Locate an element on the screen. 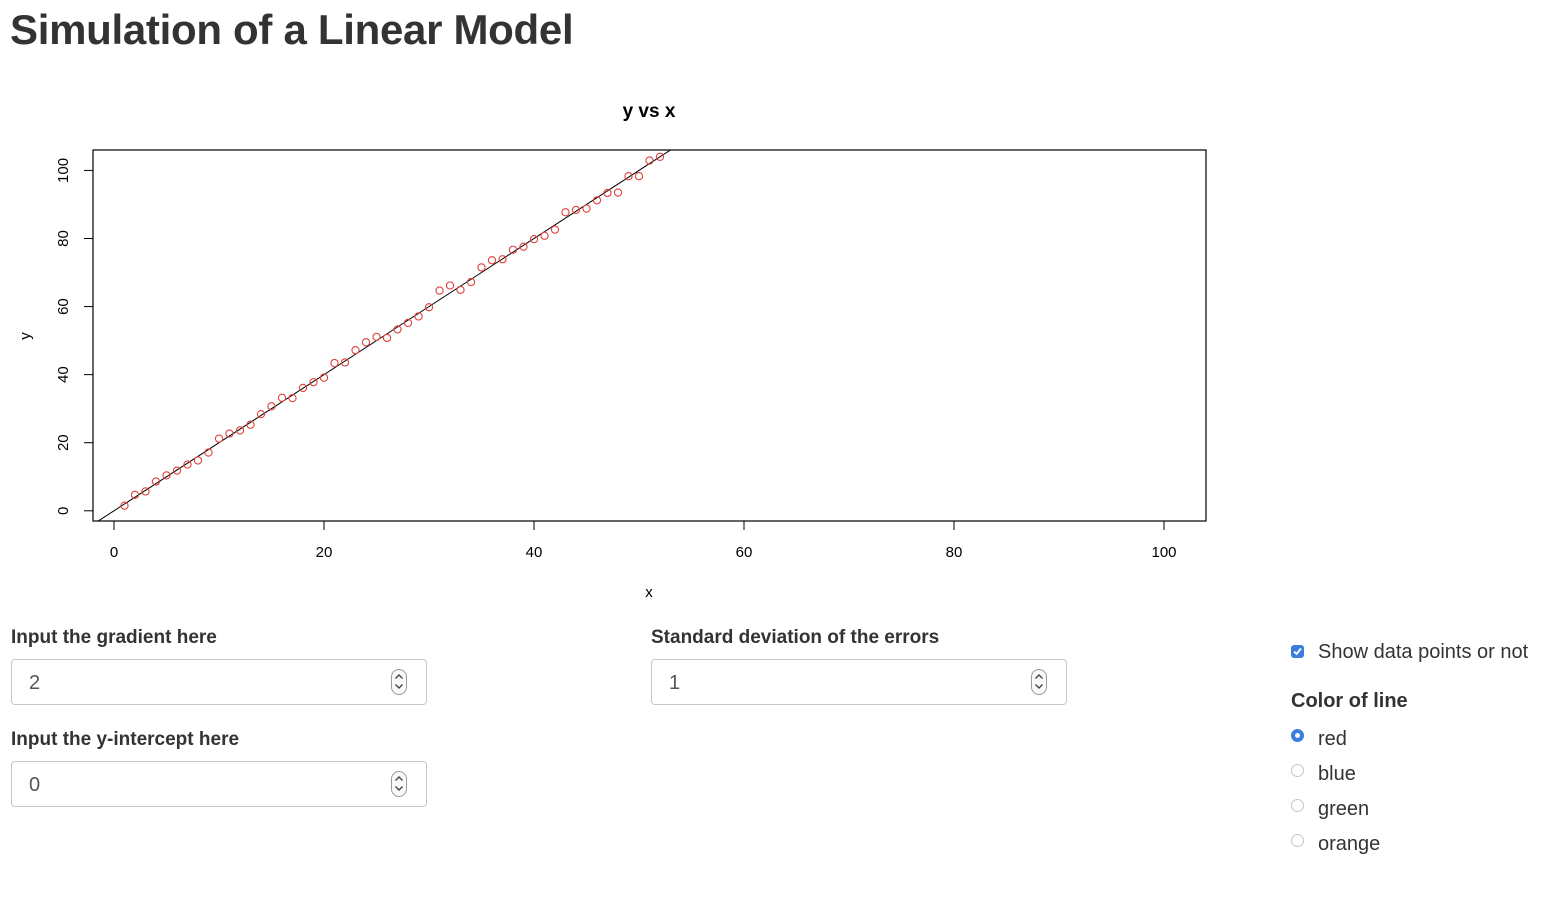  intercept-field: Input the y-intercept here 0 is located at coordinates (219, 768).